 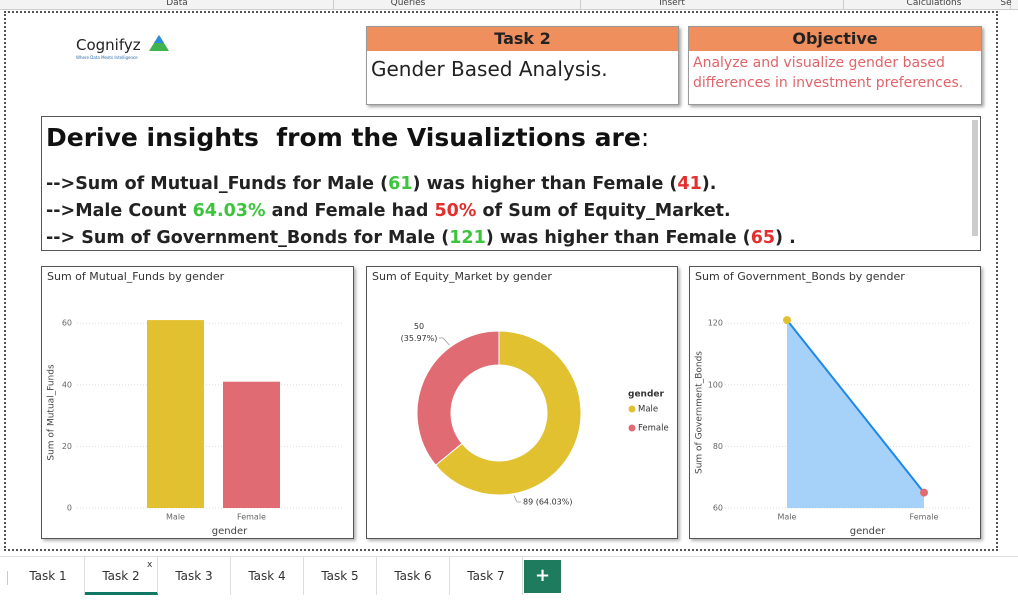 What do you see at coordinates (150, 565) in the screenshot?
I see `tab-close: x` at bounding box center [150, 565].